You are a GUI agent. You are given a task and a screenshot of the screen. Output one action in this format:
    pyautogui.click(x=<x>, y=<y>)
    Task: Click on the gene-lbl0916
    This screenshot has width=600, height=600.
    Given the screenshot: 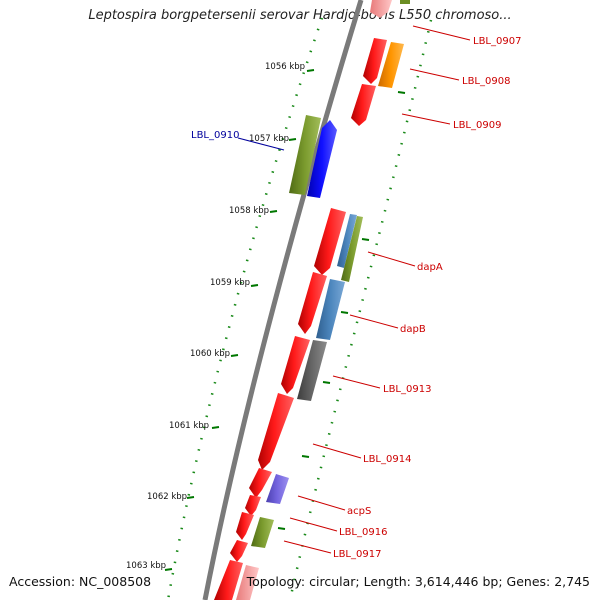 What is the action you would take?
    pyautogui.click(x=253, y=505)
    